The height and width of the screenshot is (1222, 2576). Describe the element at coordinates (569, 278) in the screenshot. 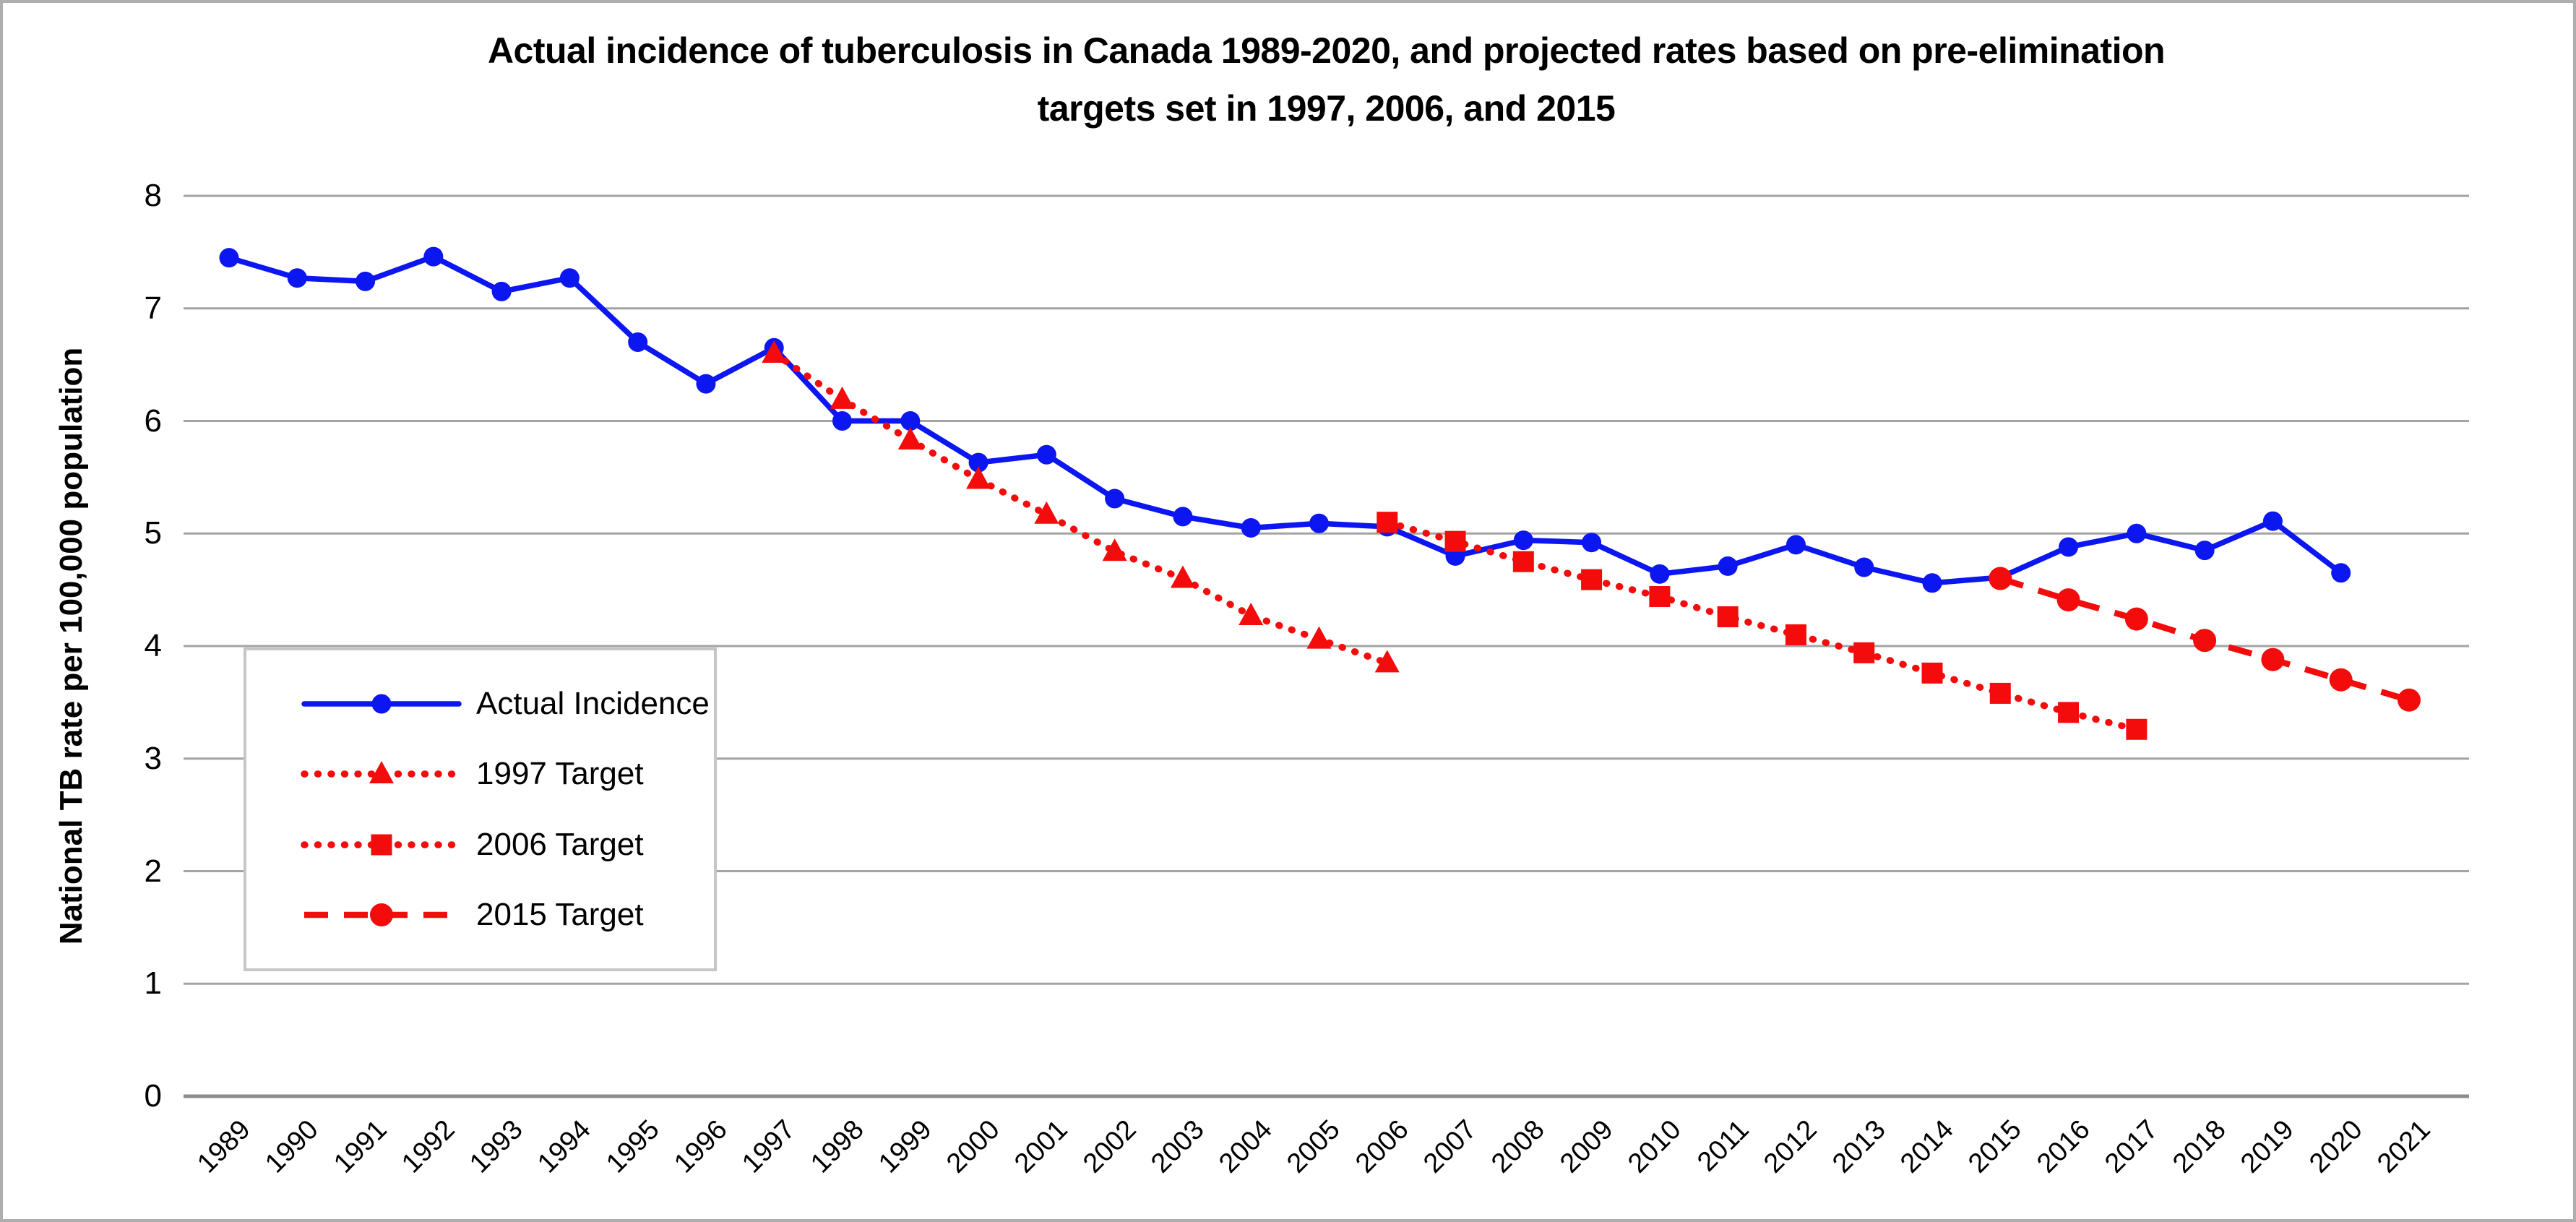

I see `data-point-actual-incidence-1994` at that location.